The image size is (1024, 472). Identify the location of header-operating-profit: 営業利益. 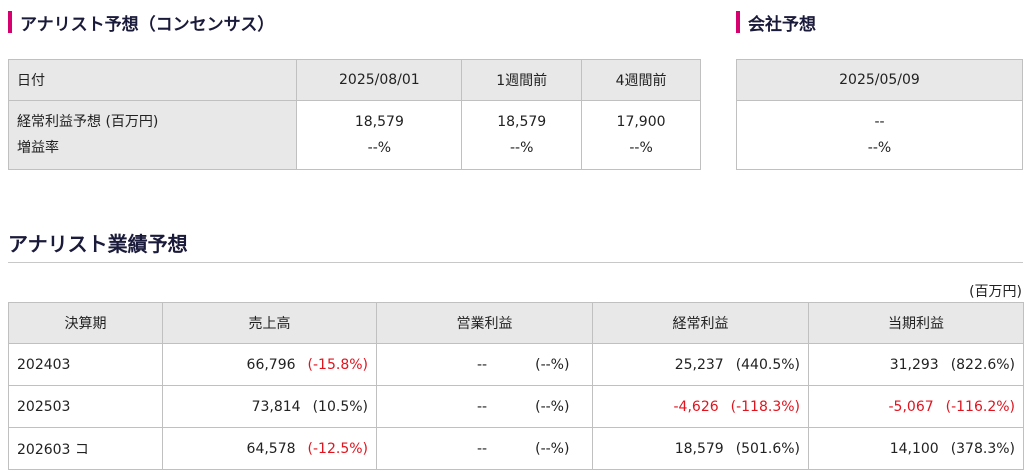
(484, 323).